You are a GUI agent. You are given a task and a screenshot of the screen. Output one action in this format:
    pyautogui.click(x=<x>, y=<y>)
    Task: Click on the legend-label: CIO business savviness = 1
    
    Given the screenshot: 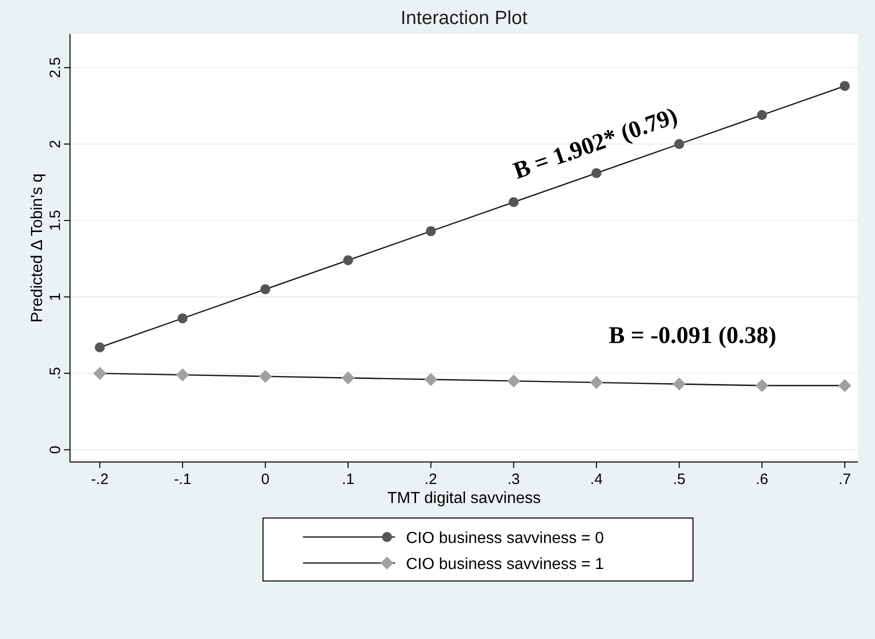 What is the action you would take?
    pyautogui.click(x=505, y=564)
    